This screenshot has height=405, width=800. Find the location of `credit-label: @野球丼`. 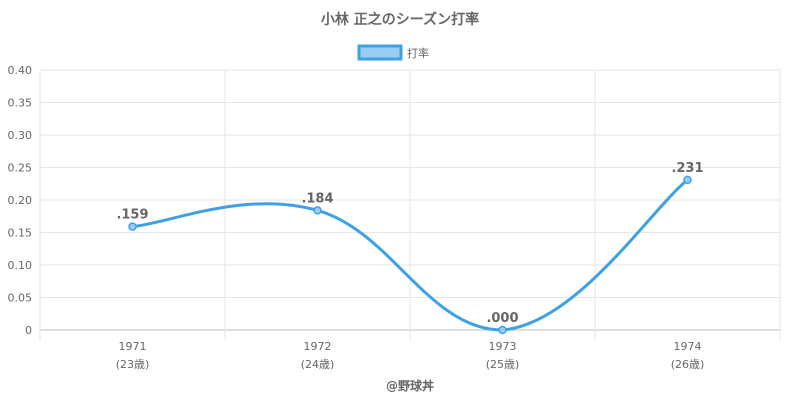

credit-label: @野球丼 is located at coordinates (410, 385).